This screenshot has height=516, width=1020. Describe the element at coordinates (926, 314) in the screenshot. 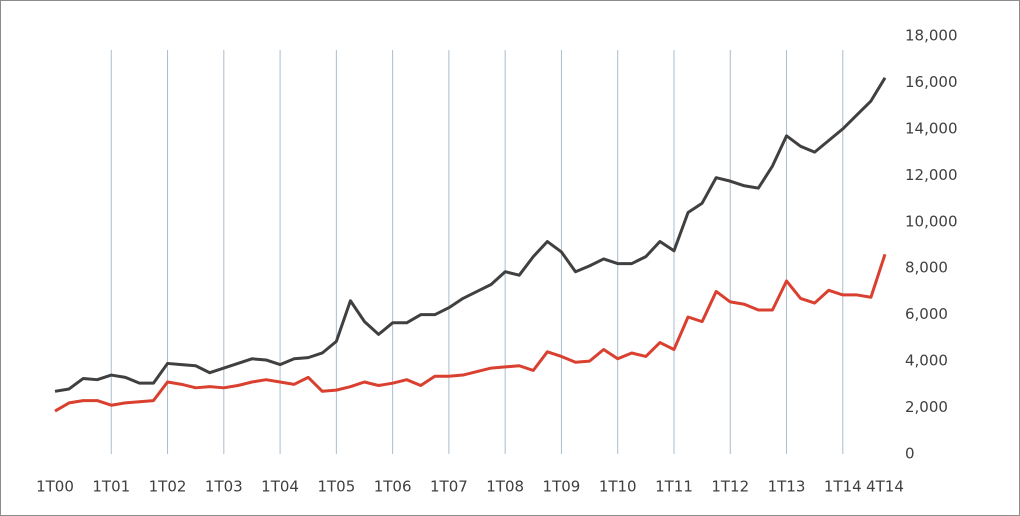

I see `y-tick-label: 6,000` at that location.